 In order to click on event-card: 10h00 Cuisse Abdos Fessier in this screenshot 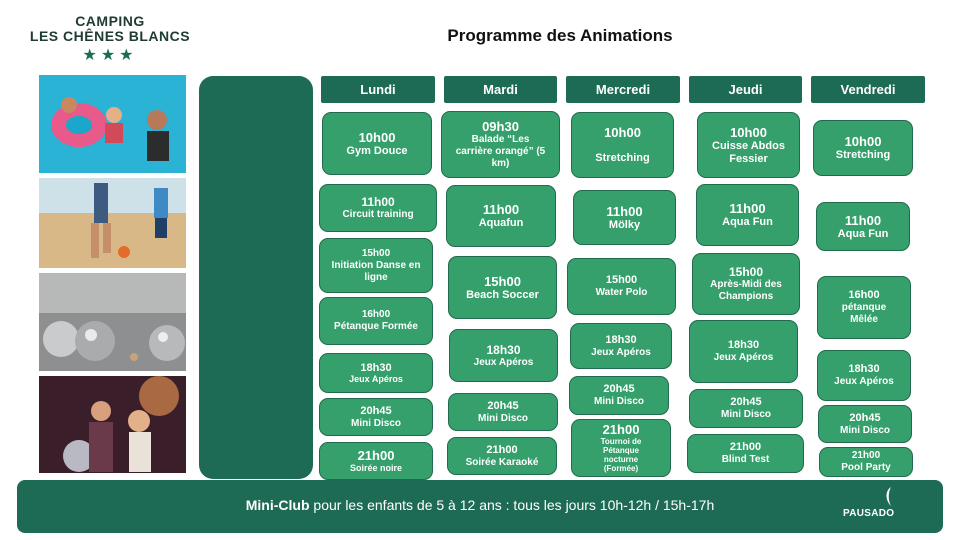, I will do `click(748, 145)`.